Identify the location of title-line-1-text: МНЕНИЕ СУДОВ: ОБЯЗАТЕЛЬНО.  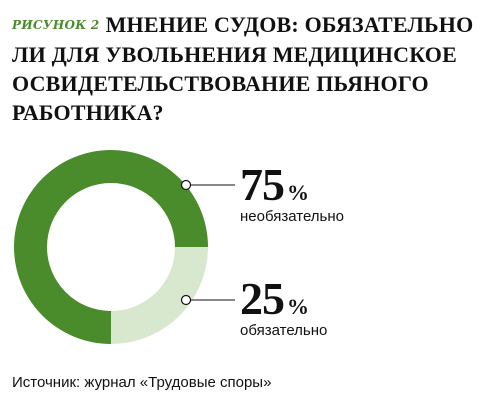
(289, 24).